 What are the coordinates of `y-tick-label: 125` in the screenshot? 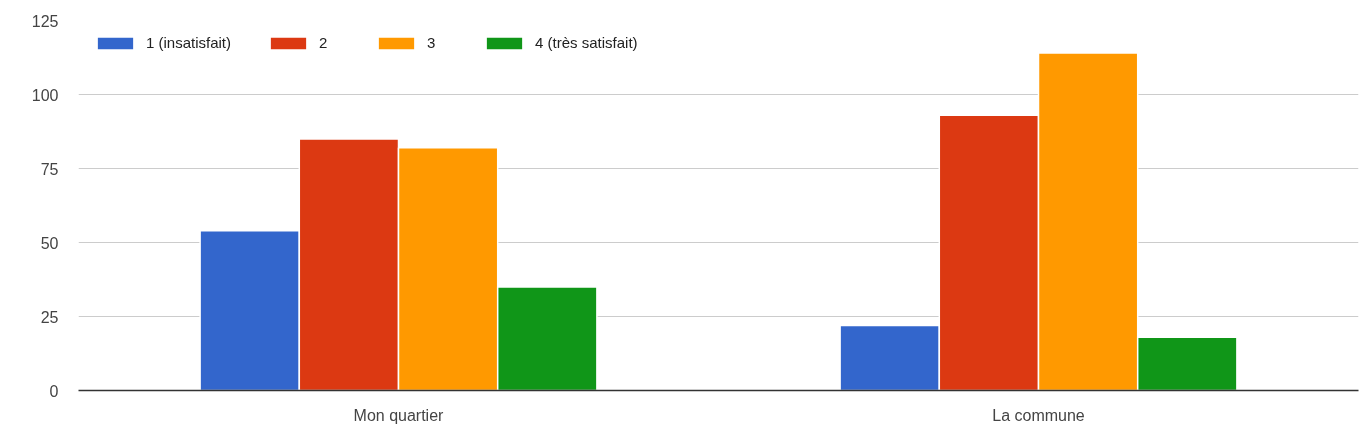 It's located at (45, 21).